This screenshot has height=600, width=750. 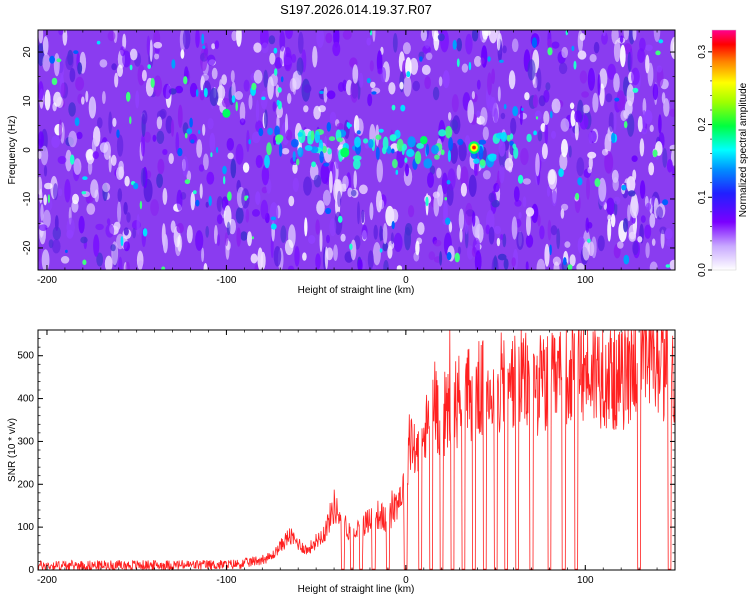 What do you see at coordinates (12, 150) in the screenshot?
I see `heatmap-y-axis-label: Frequency (Hz)` at bounding box center [12, 150].